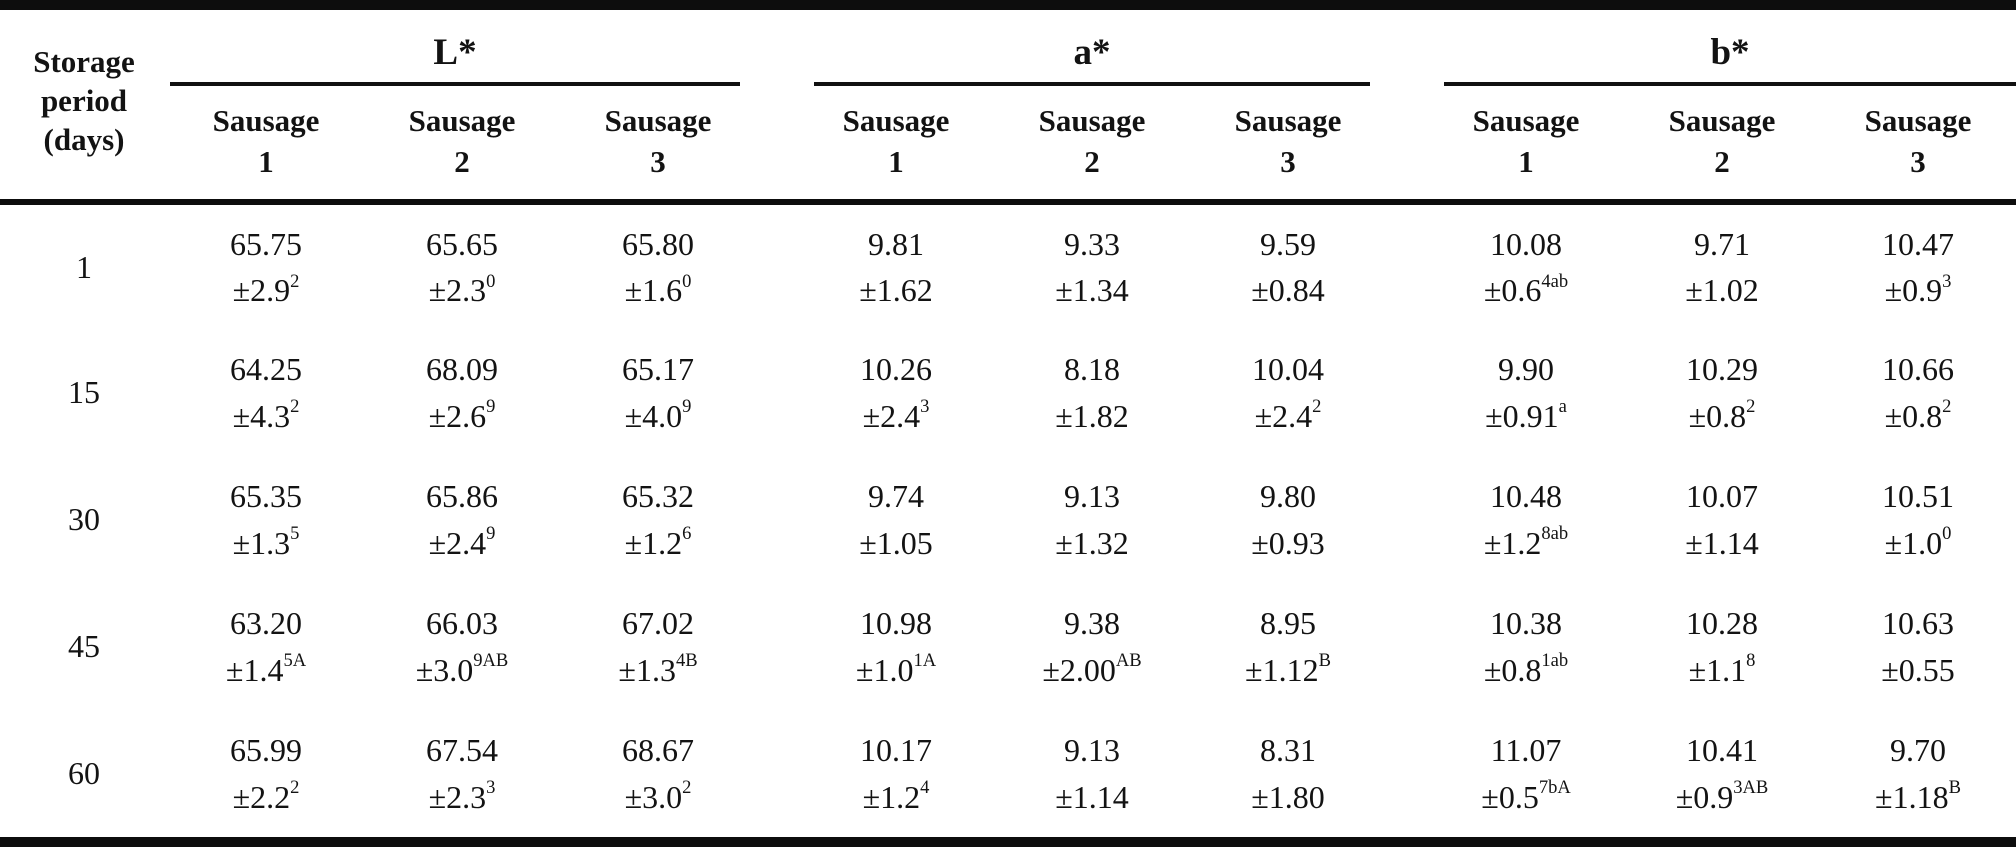 This screenshot has width=2016, height=847. Describe the element at coordinates (1555, 661) in the screenshot. I see `cell-sd-superscript: 1ab` at that location.